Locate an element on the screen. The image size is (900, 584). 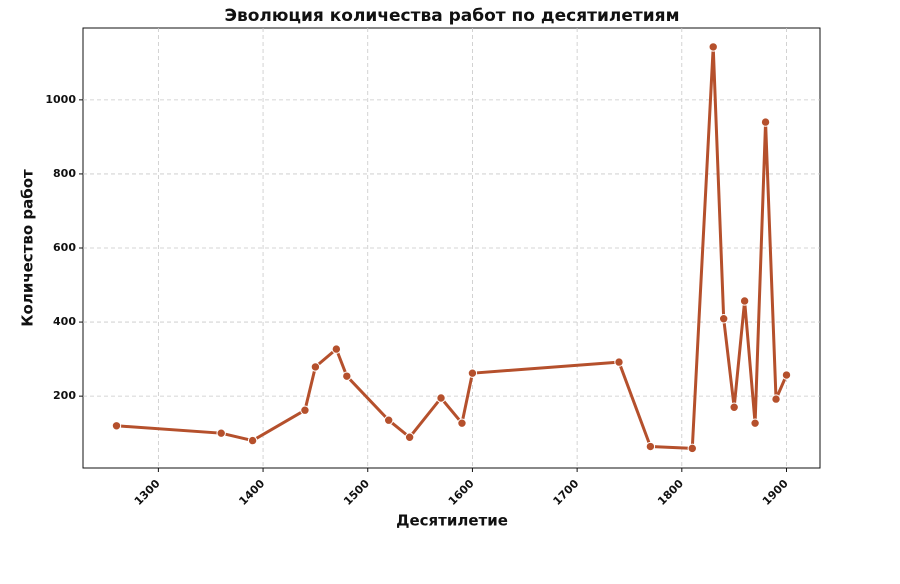
x-tick-label: 1500 is located at coordinates (356, 492).